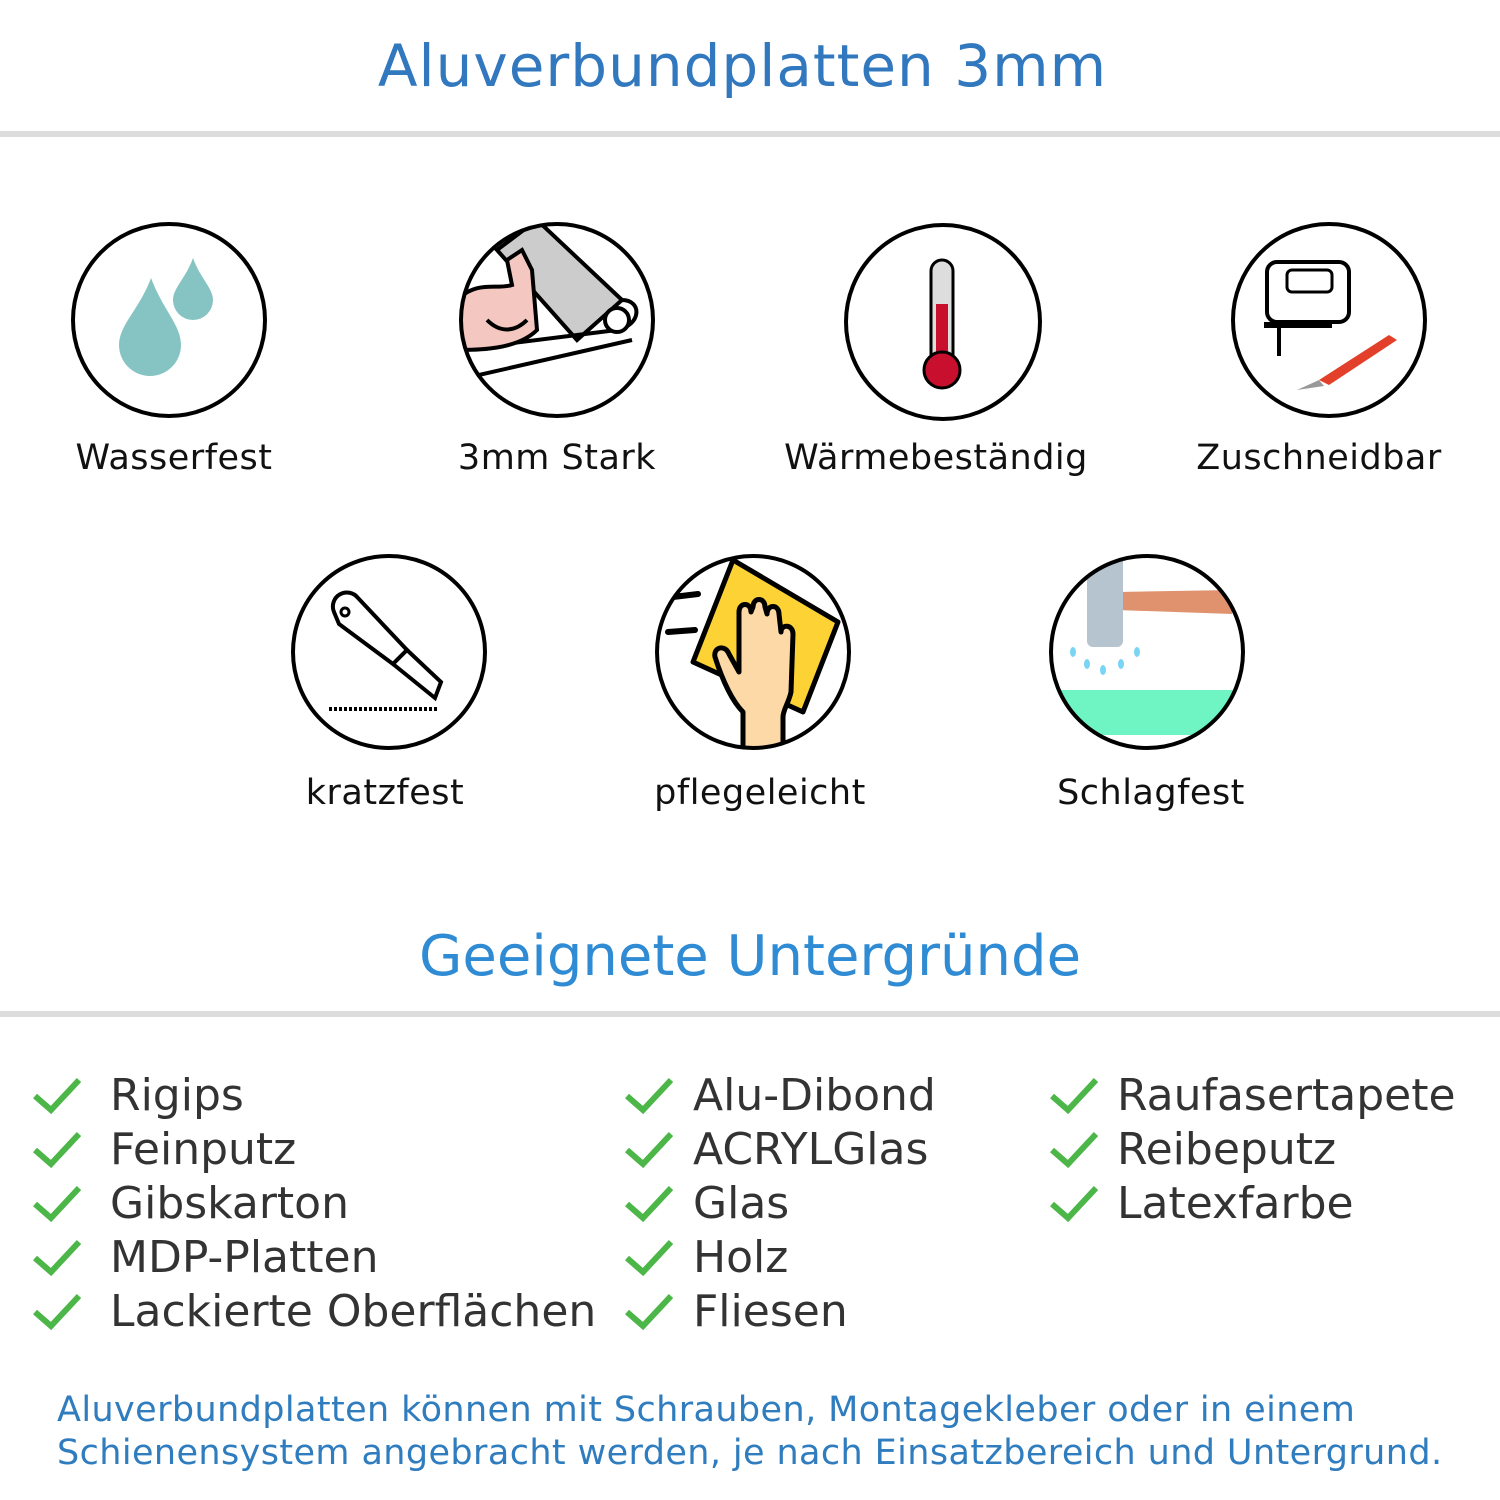  I want to click on substrate-label: Holz, so click(741, 1257).